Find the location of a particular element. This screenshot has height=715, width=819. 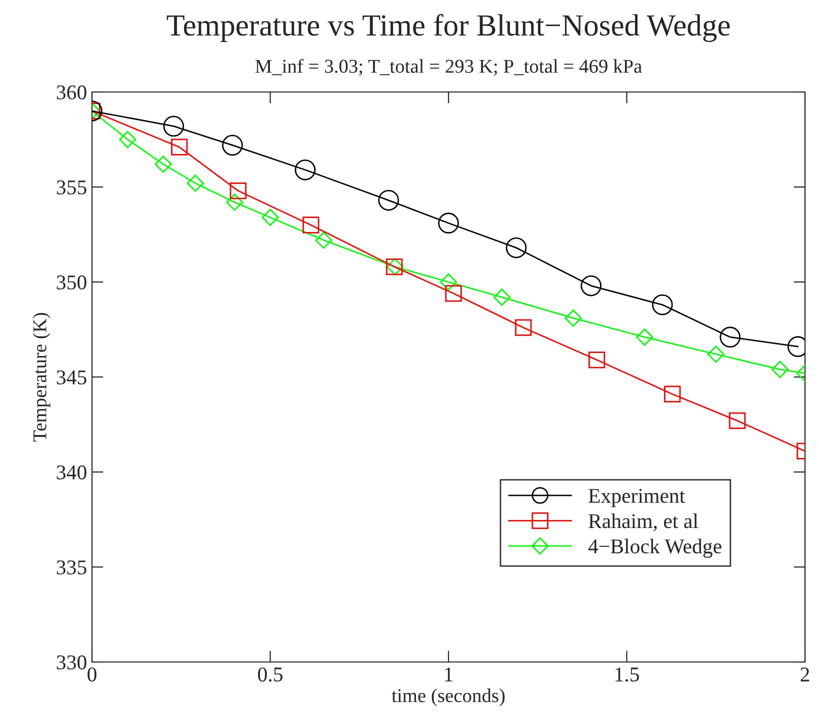

y-axis-title: Temperature (K) is located at coordinates (41, 377).